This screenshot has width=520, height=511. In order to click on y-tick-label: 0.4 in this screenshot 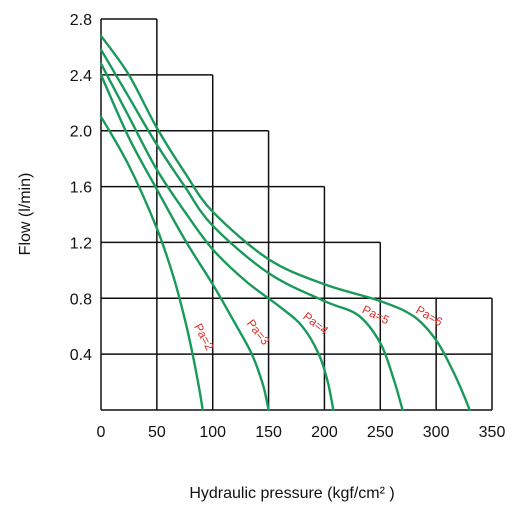, I will do `click(81, 355)`.